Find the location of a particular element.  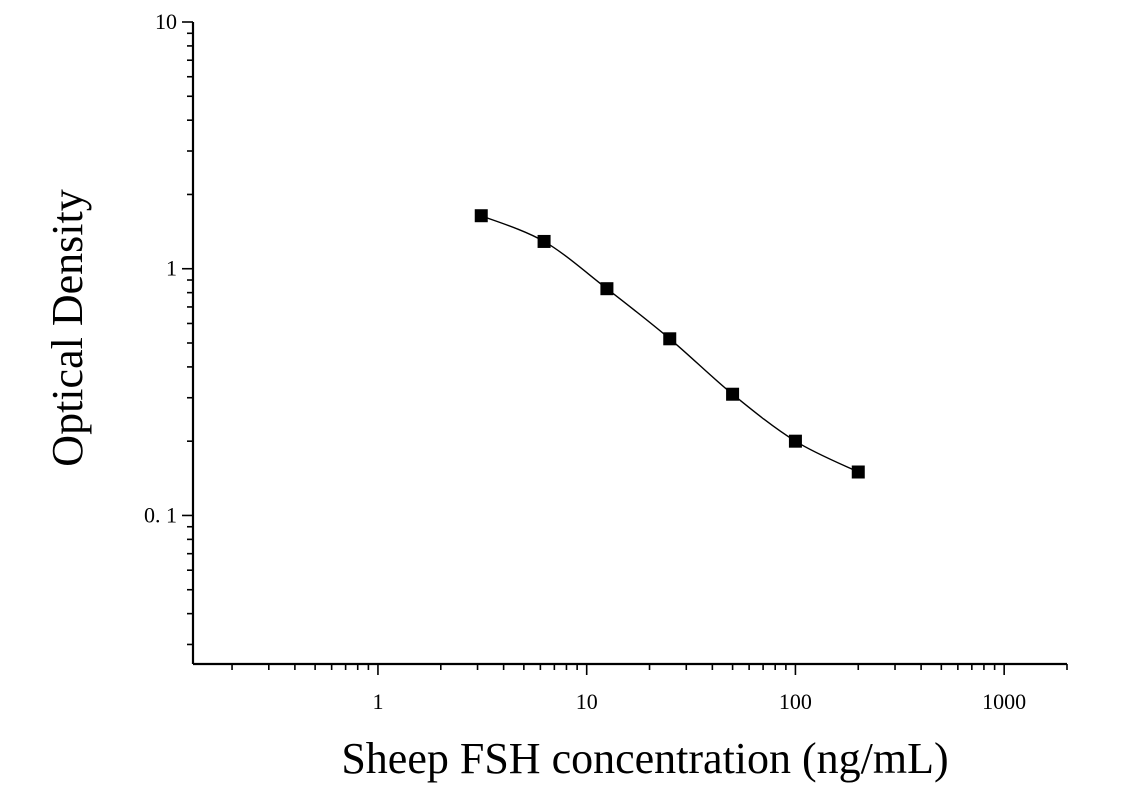

y-axis-title: Optical Density is located at coordinates (67, 327).